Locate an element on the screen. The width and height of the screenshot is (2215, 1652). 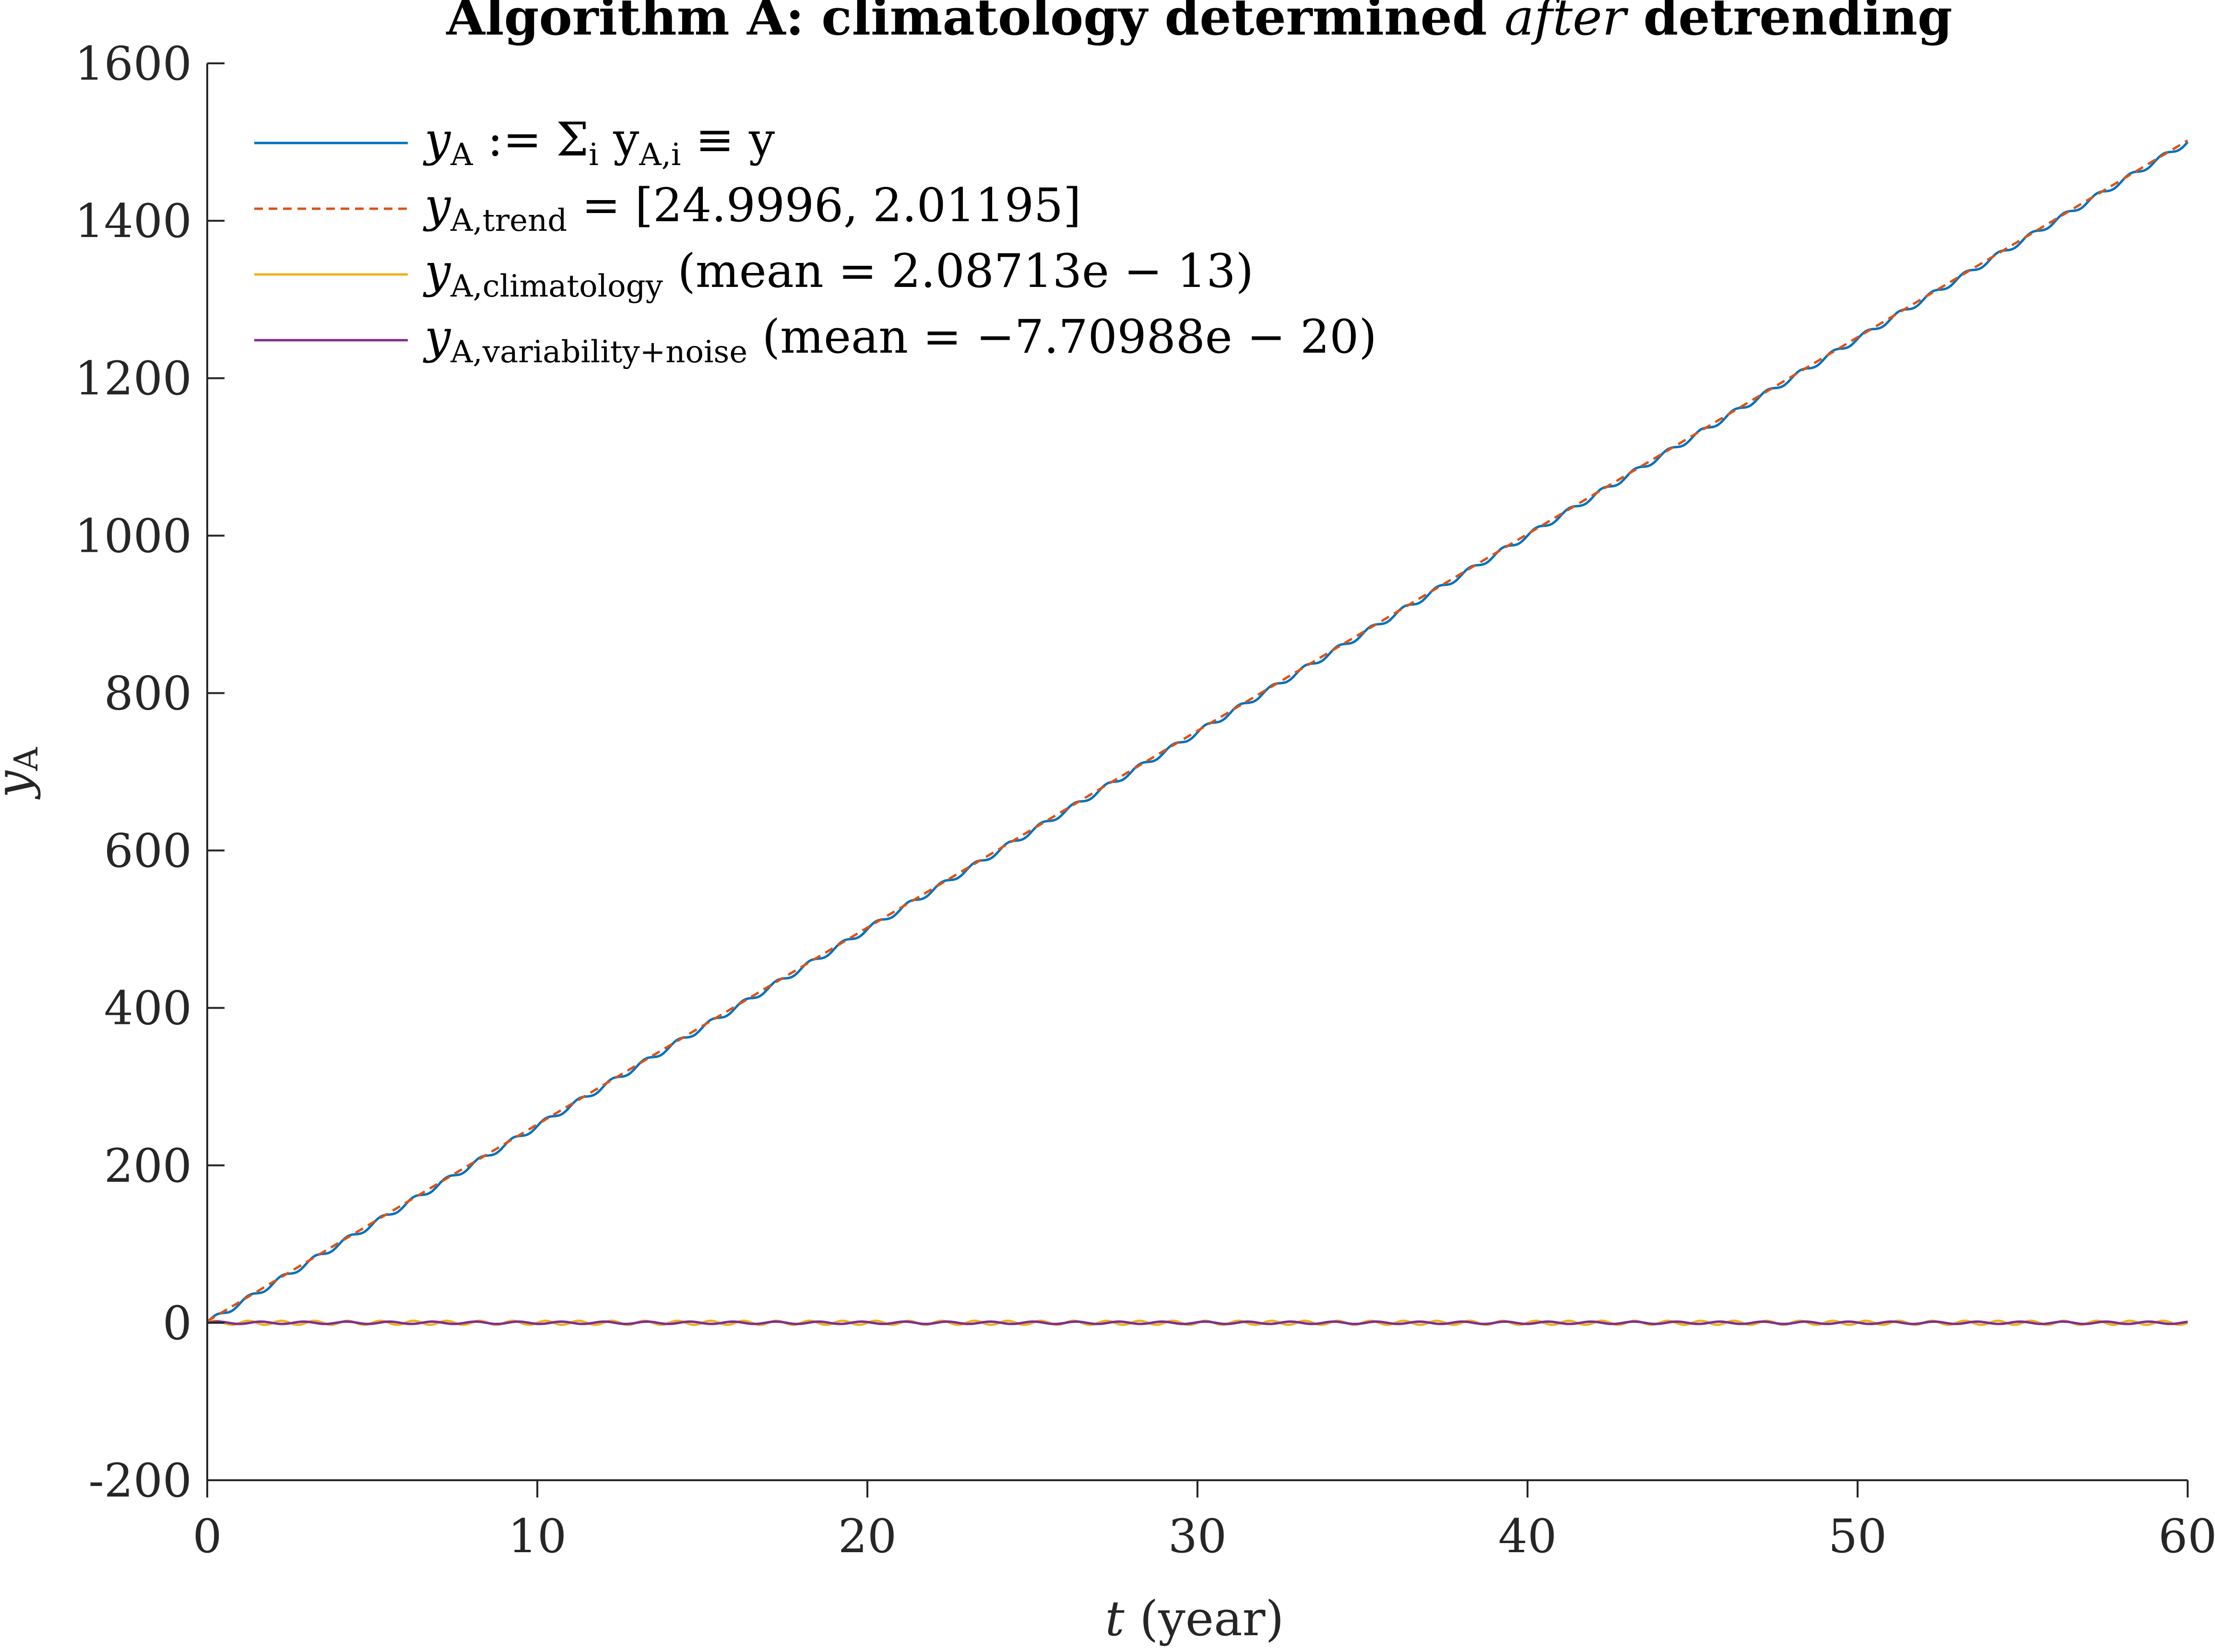
x-tick-label: 0 is located at coordinates (207, 1536).